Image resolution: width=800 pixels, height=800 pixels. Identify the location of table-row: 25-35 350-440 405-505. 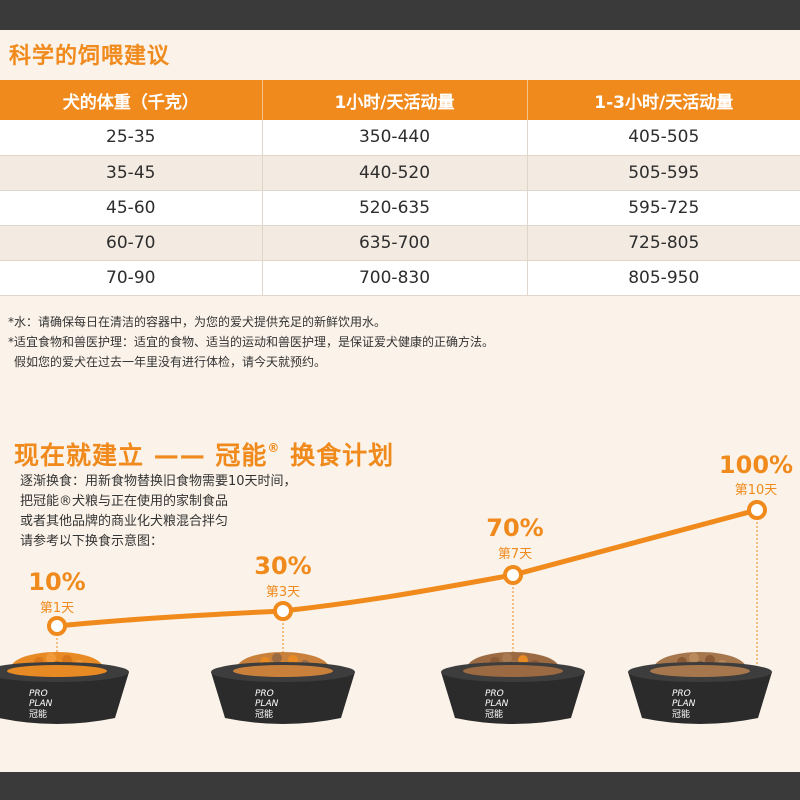
(400, 138).